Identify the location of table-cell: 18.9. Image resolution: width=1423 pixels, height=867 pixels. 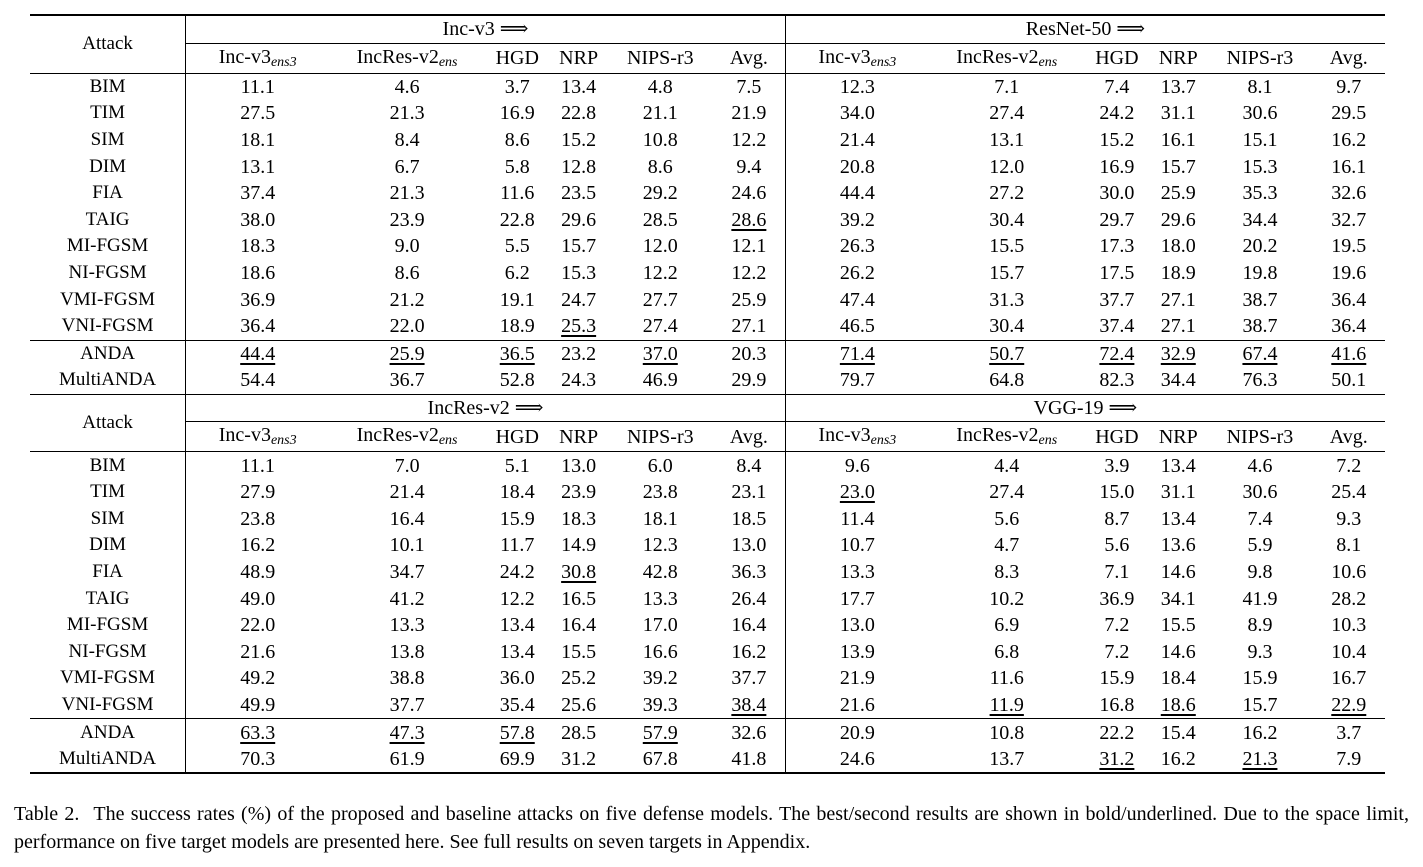
(517, 326).